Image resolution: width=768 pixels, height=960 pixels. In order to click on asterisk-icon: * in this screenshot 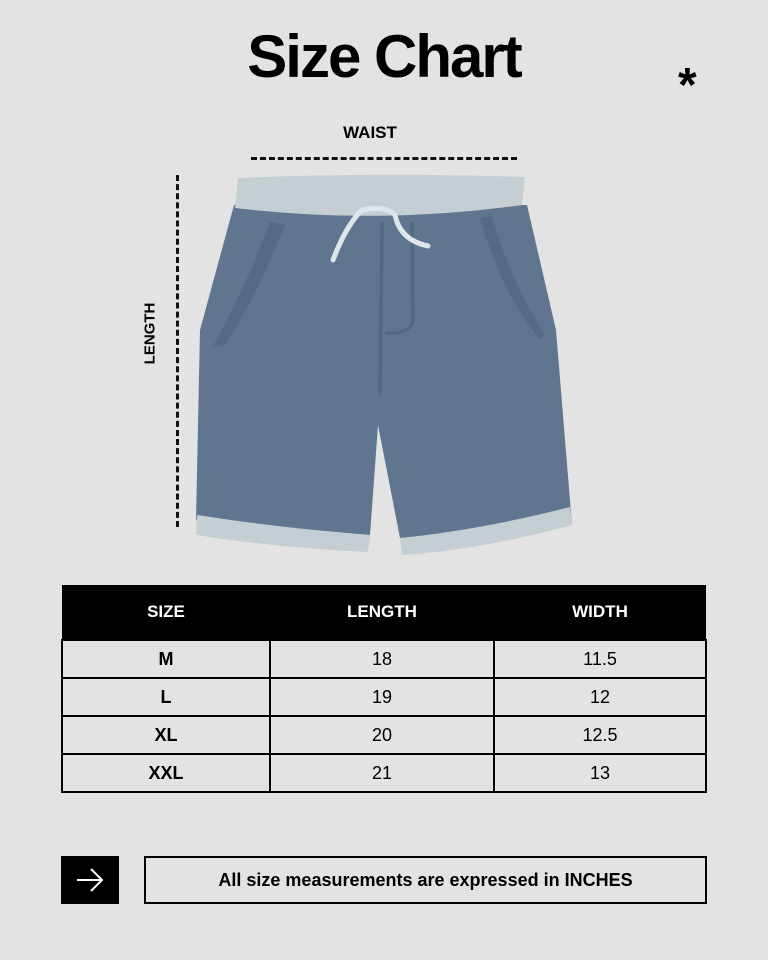, I will do `click(687, 85)`.